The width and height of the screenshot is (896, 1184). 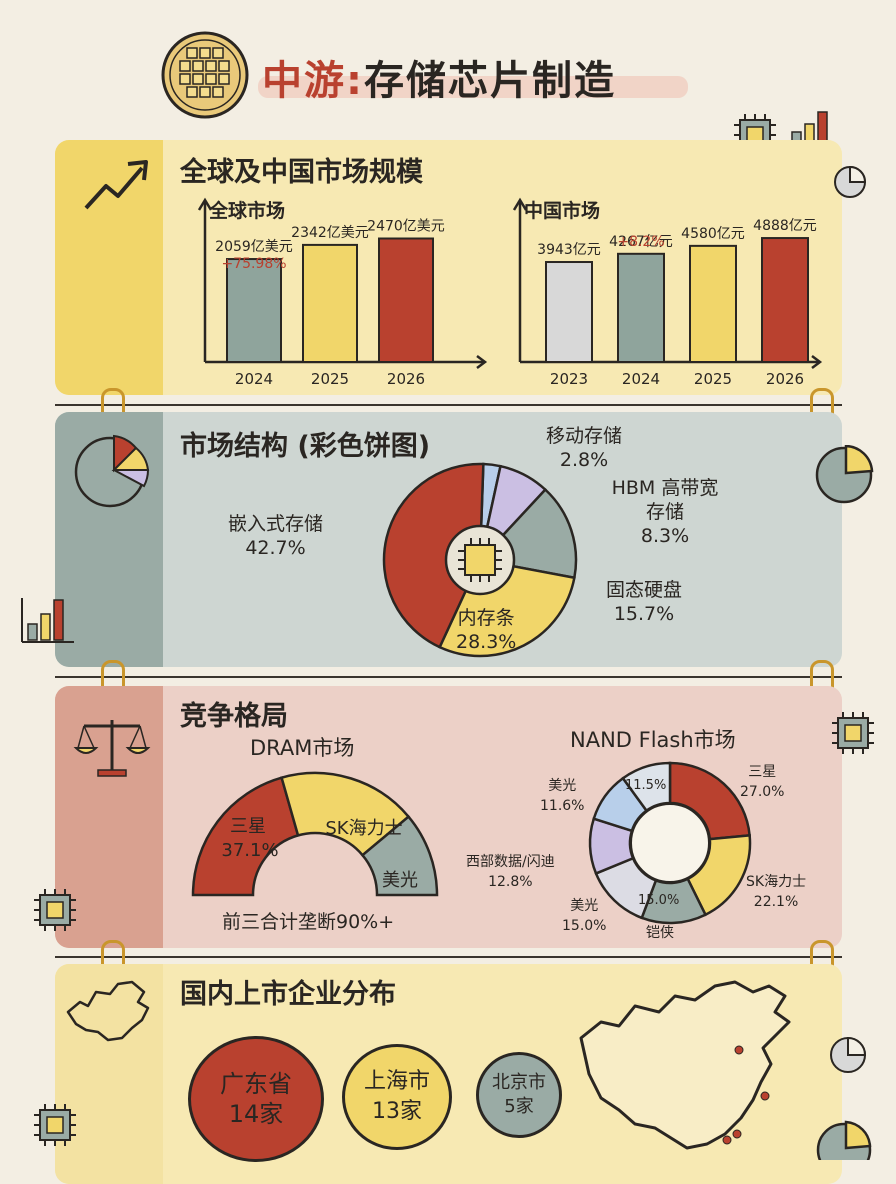 I want to click on province-beijing: 北京市 5家, so click(x=519, y=1095).